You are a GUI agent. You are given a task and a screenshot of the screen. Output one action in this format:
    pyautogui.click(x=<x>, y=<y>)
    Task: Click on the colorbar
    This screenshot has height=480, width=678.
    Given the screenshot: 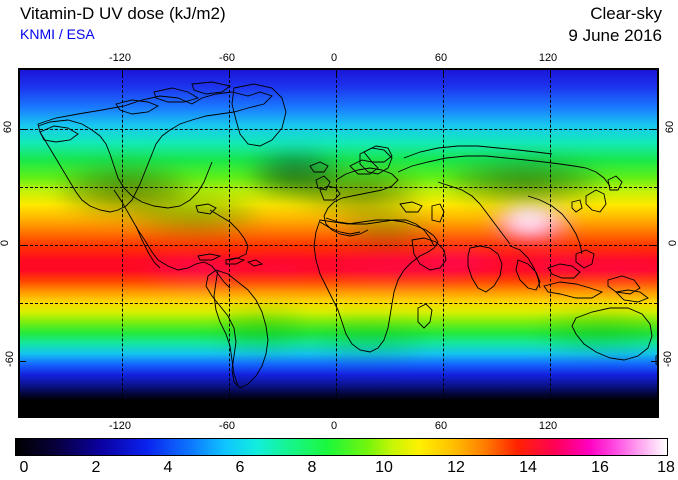 What is the action you would take?
    pyautogui.click(x=341, y=447)
    